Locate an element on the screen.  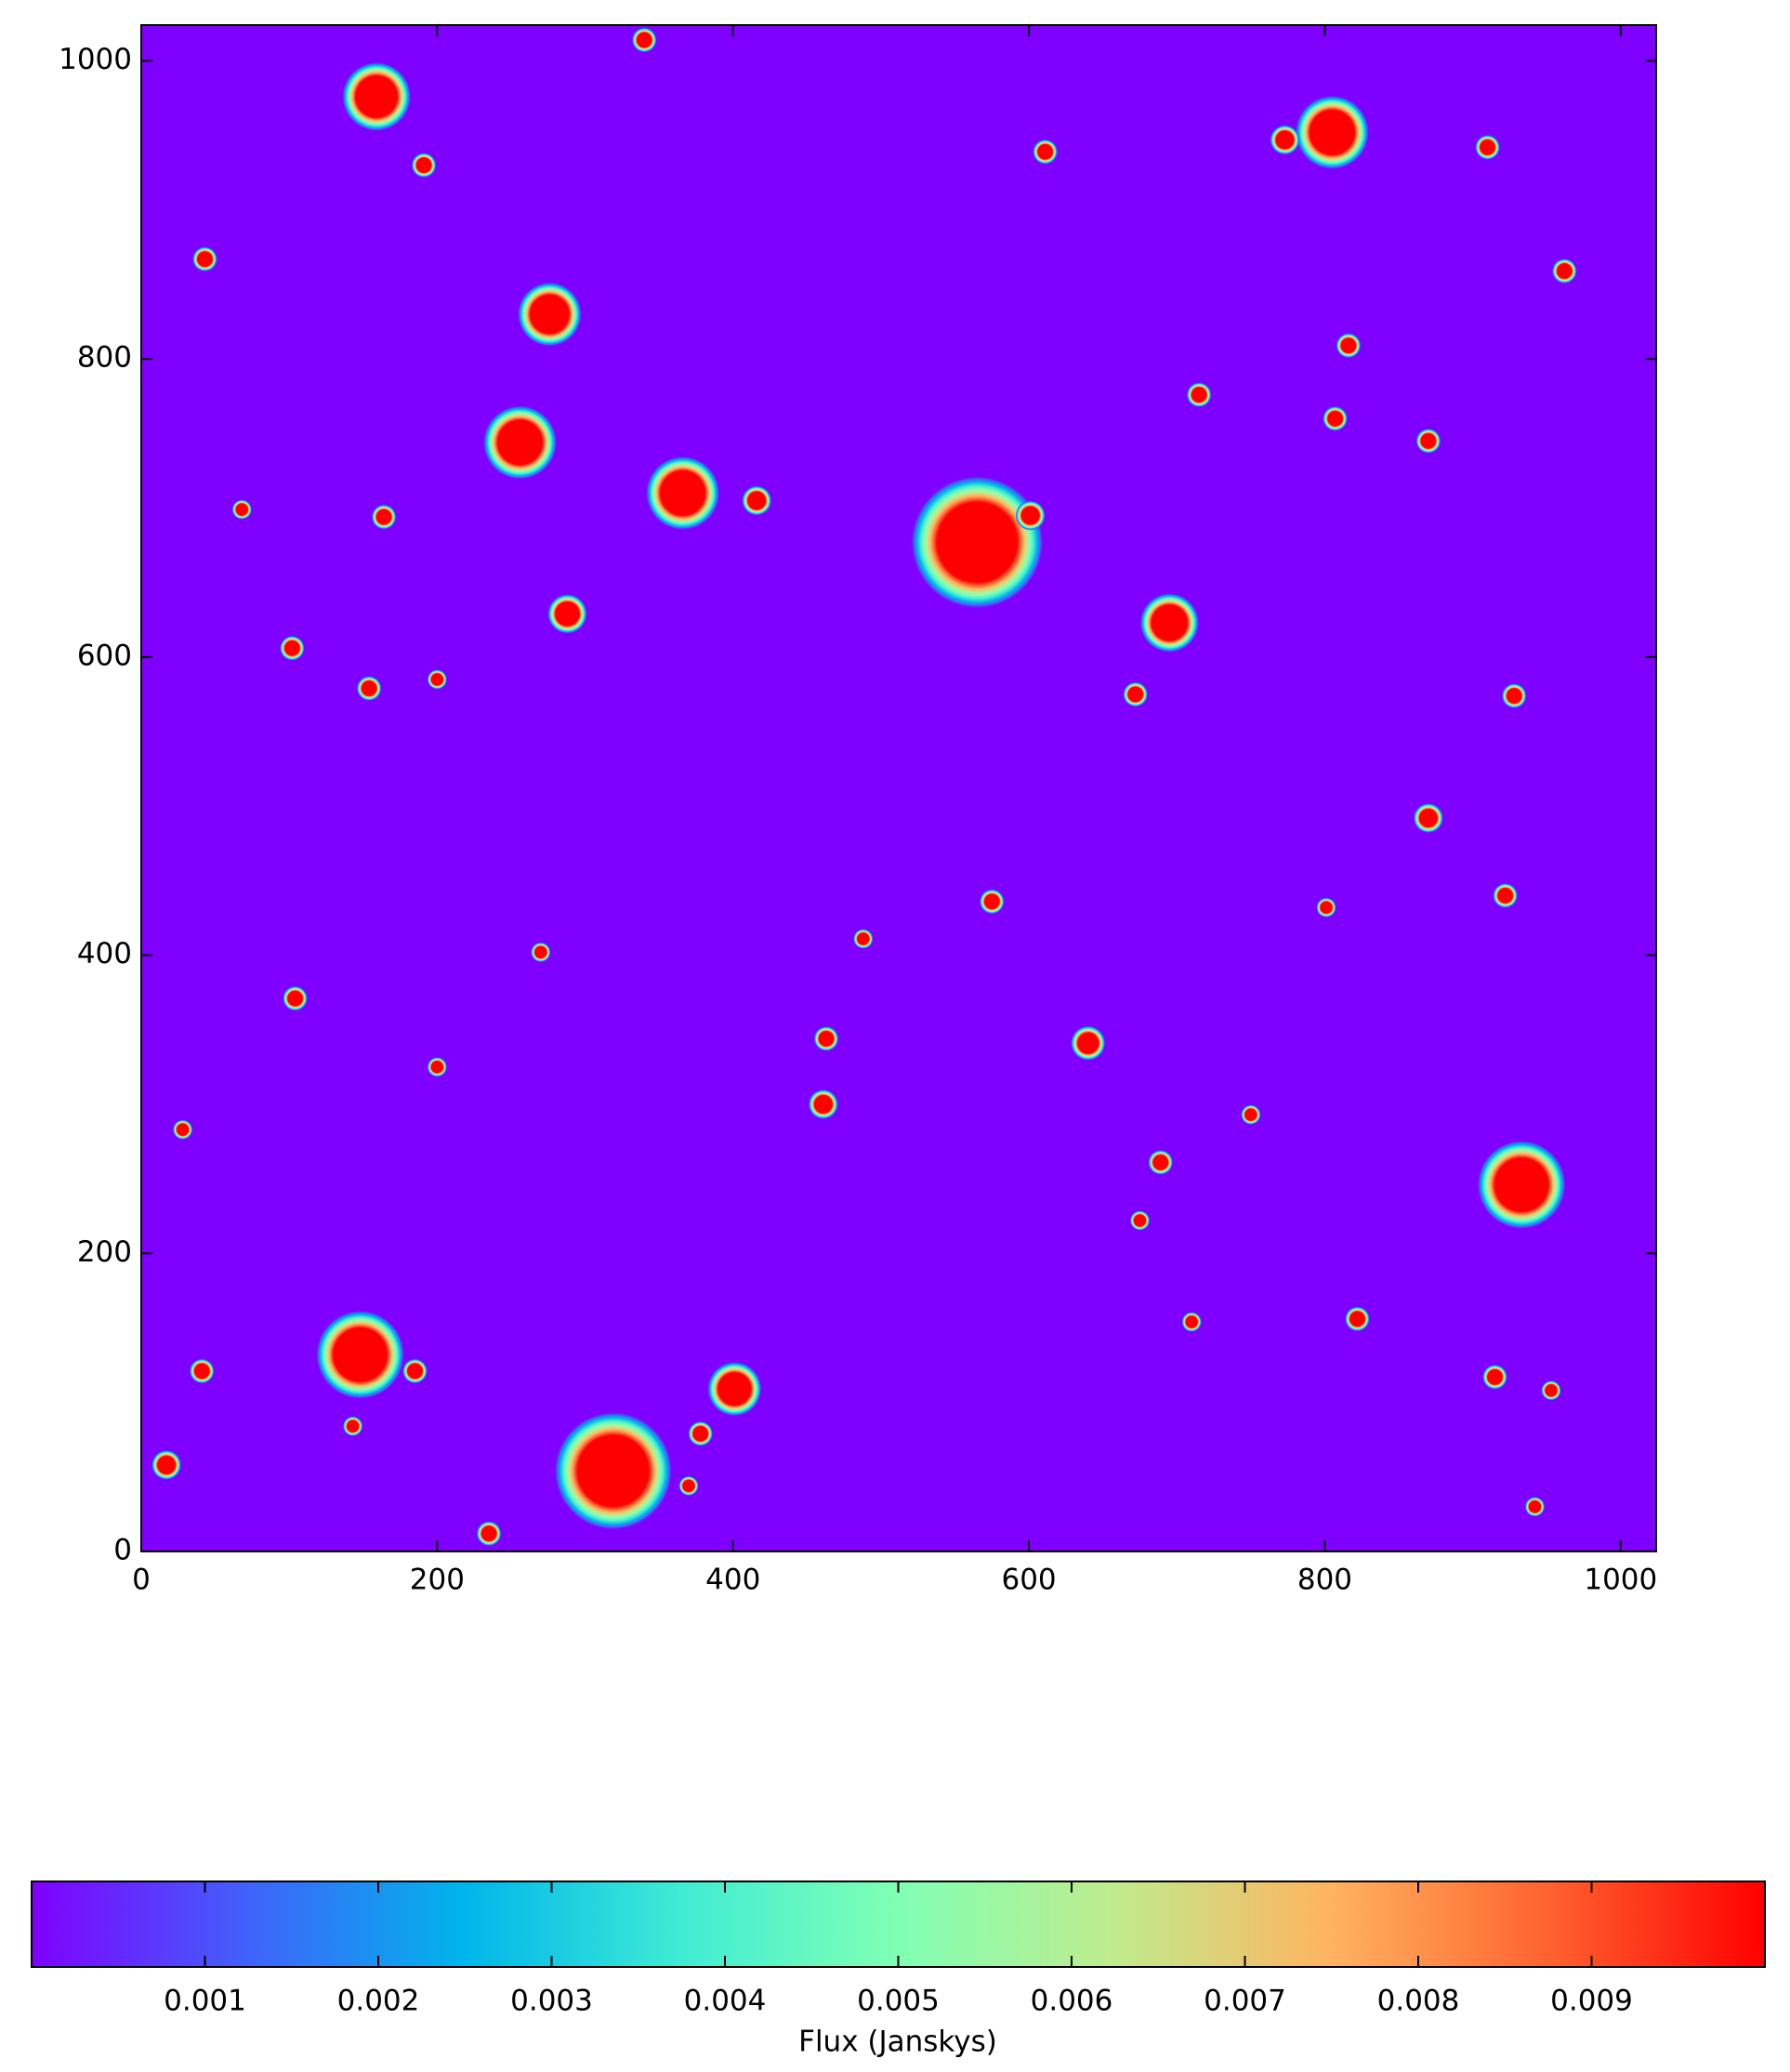
colorbar is located at coordinates (898, 1925).